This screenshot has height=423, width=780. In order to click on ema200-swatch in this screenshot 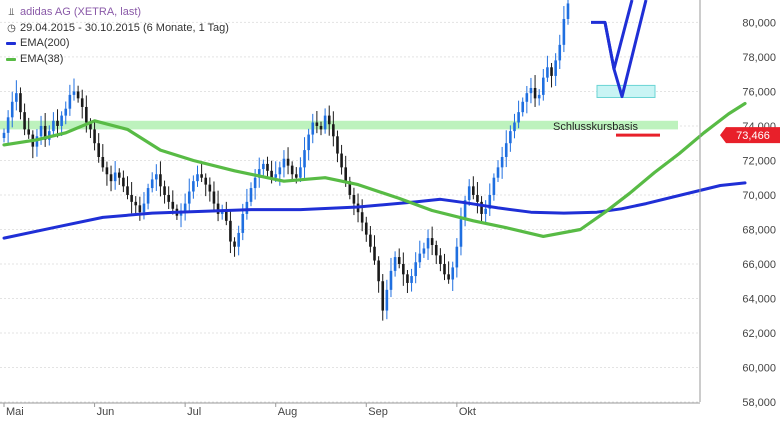, I will do `click(11, 44)`.